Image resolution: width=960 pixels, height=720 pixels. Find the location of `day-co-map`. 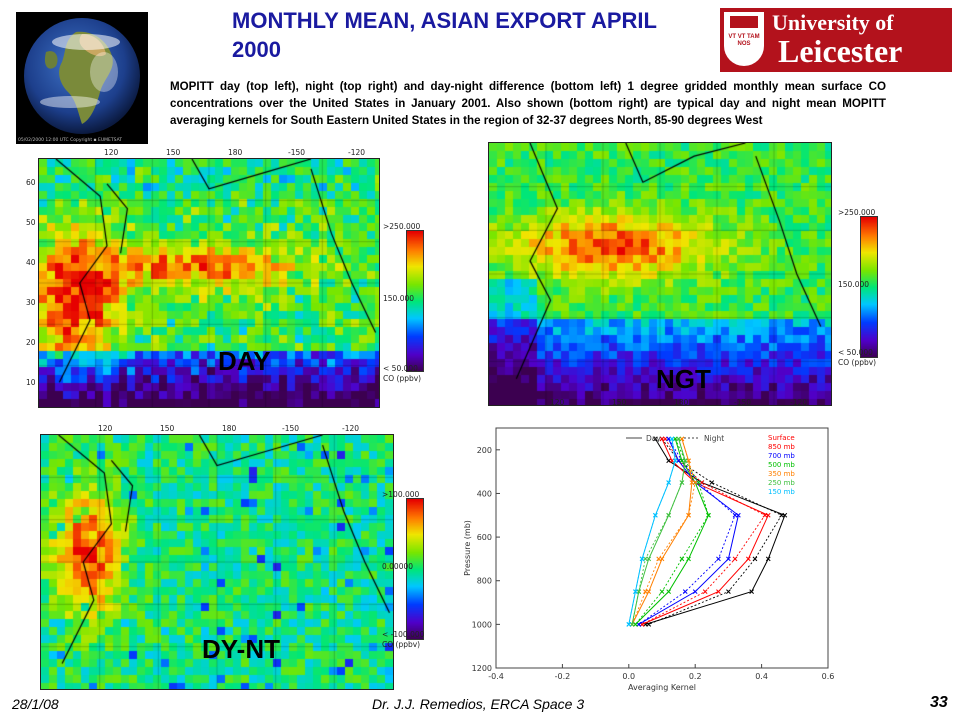

day-co-map is located at coordinates (209, 283).